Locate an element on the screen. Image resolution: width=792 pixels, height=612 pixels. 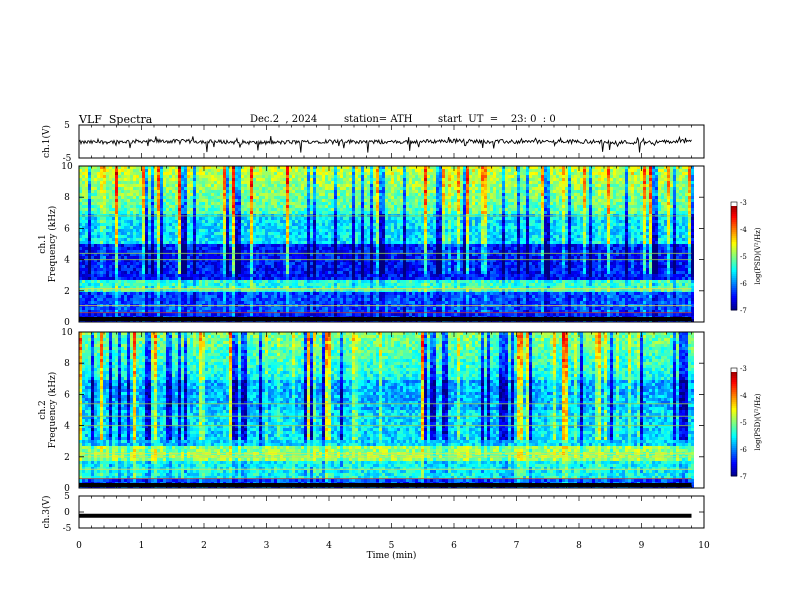
ch1-waveform-line is located at coordinates (385, 144).